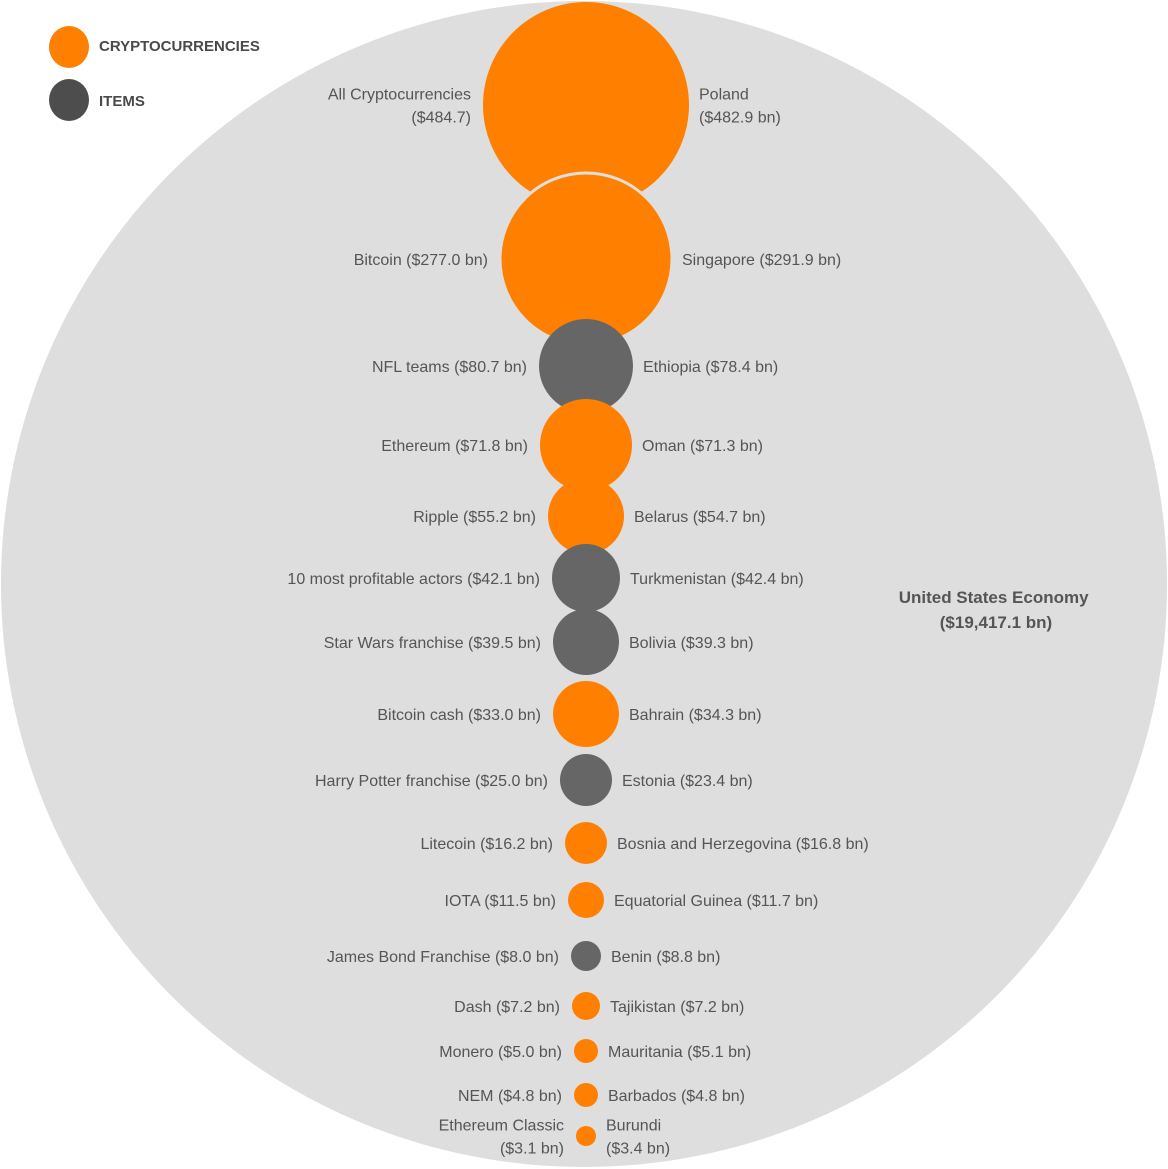  I want to click on legend: CRYPTOCURRENCIES ITEMS, so click(154, 73).